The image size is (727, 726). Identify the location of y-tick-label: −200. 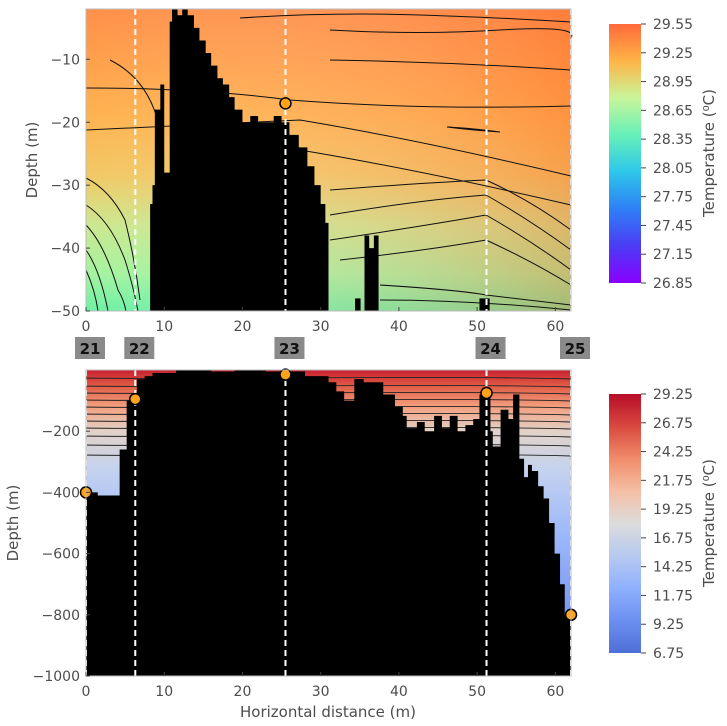
(61, 432).